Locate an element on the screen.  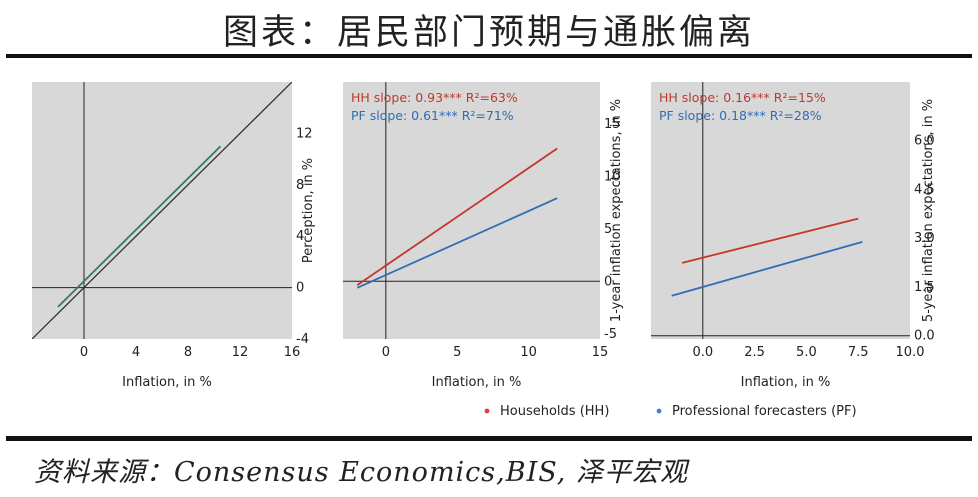
y-tick-label: 4 is located at coordinates (300, 236).